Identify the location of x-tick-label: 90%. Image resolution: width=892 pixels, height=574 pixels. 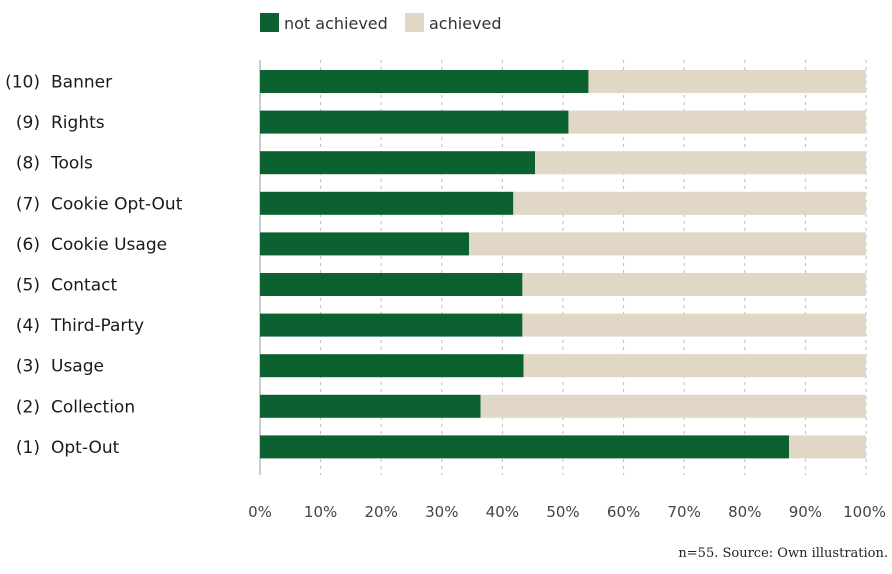
(805, 512).